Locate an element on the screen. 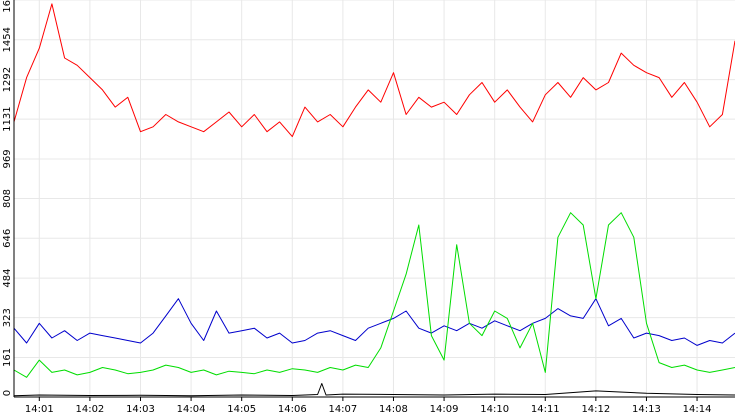 The height and width of the screenshot is (415, 735). y-tick-label: 484 is located at coordinates (7, 278).